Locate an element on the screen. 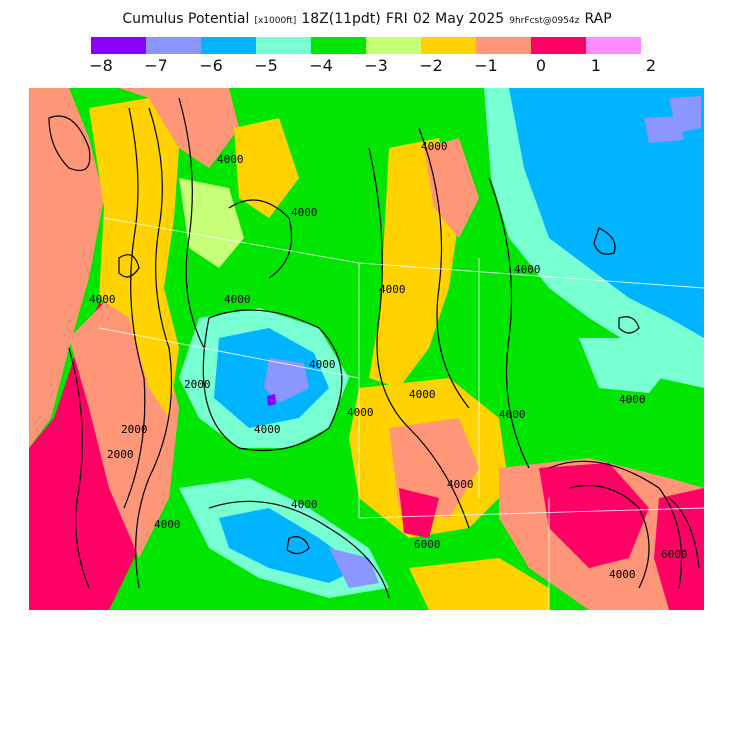 Image resolution: width=734 pixels, height=734 pixels. region-lightgreen-nw is located at coordinates (211, 223).